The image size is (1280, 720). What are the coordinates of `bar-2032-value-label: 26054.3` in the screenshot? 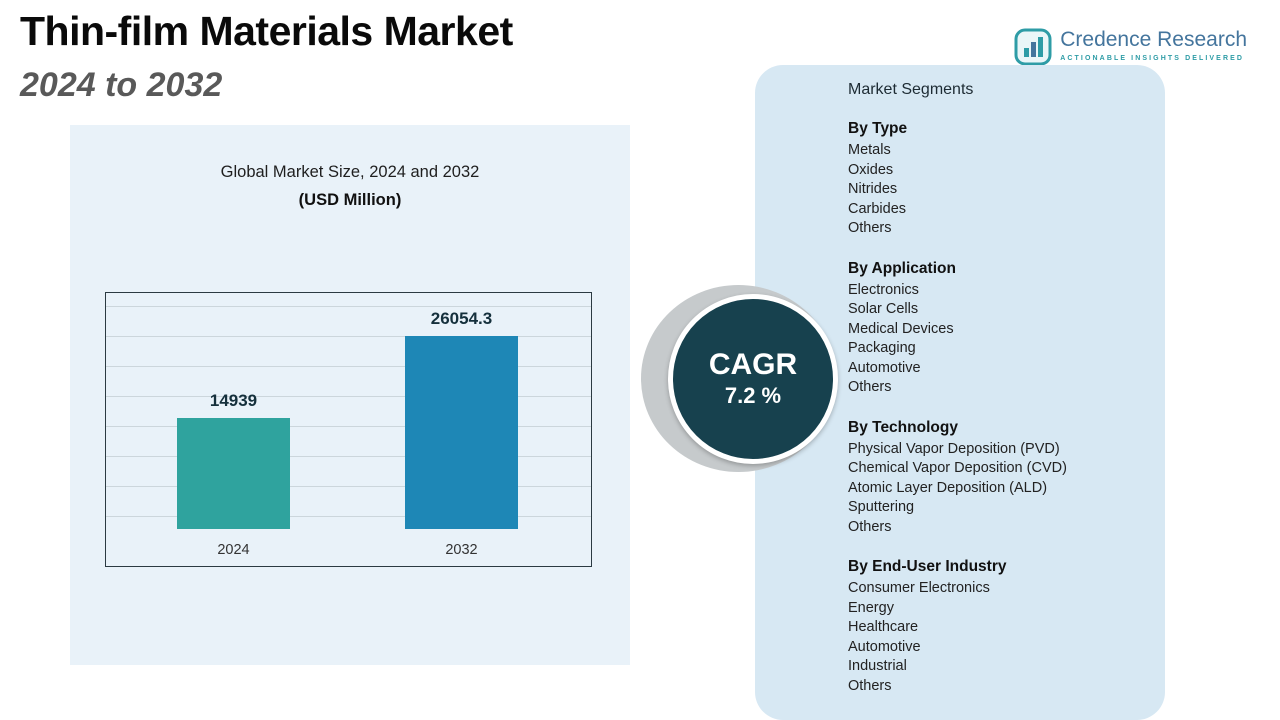 It's located at (461, 318).